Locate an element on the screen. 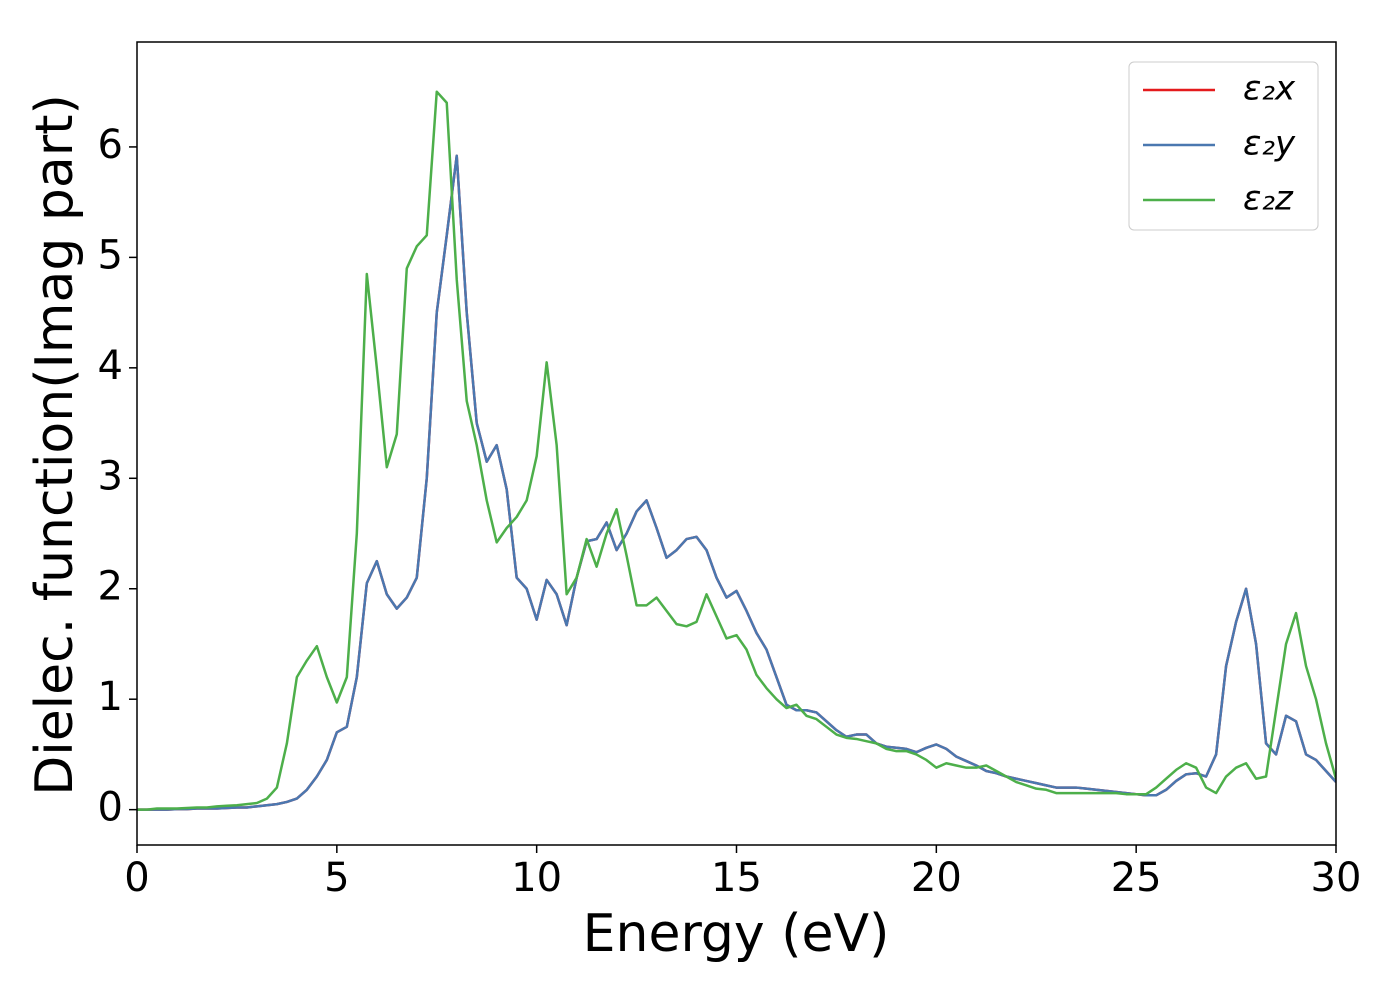  legend-label: ε₂x is located at coordinates (1269, 89).